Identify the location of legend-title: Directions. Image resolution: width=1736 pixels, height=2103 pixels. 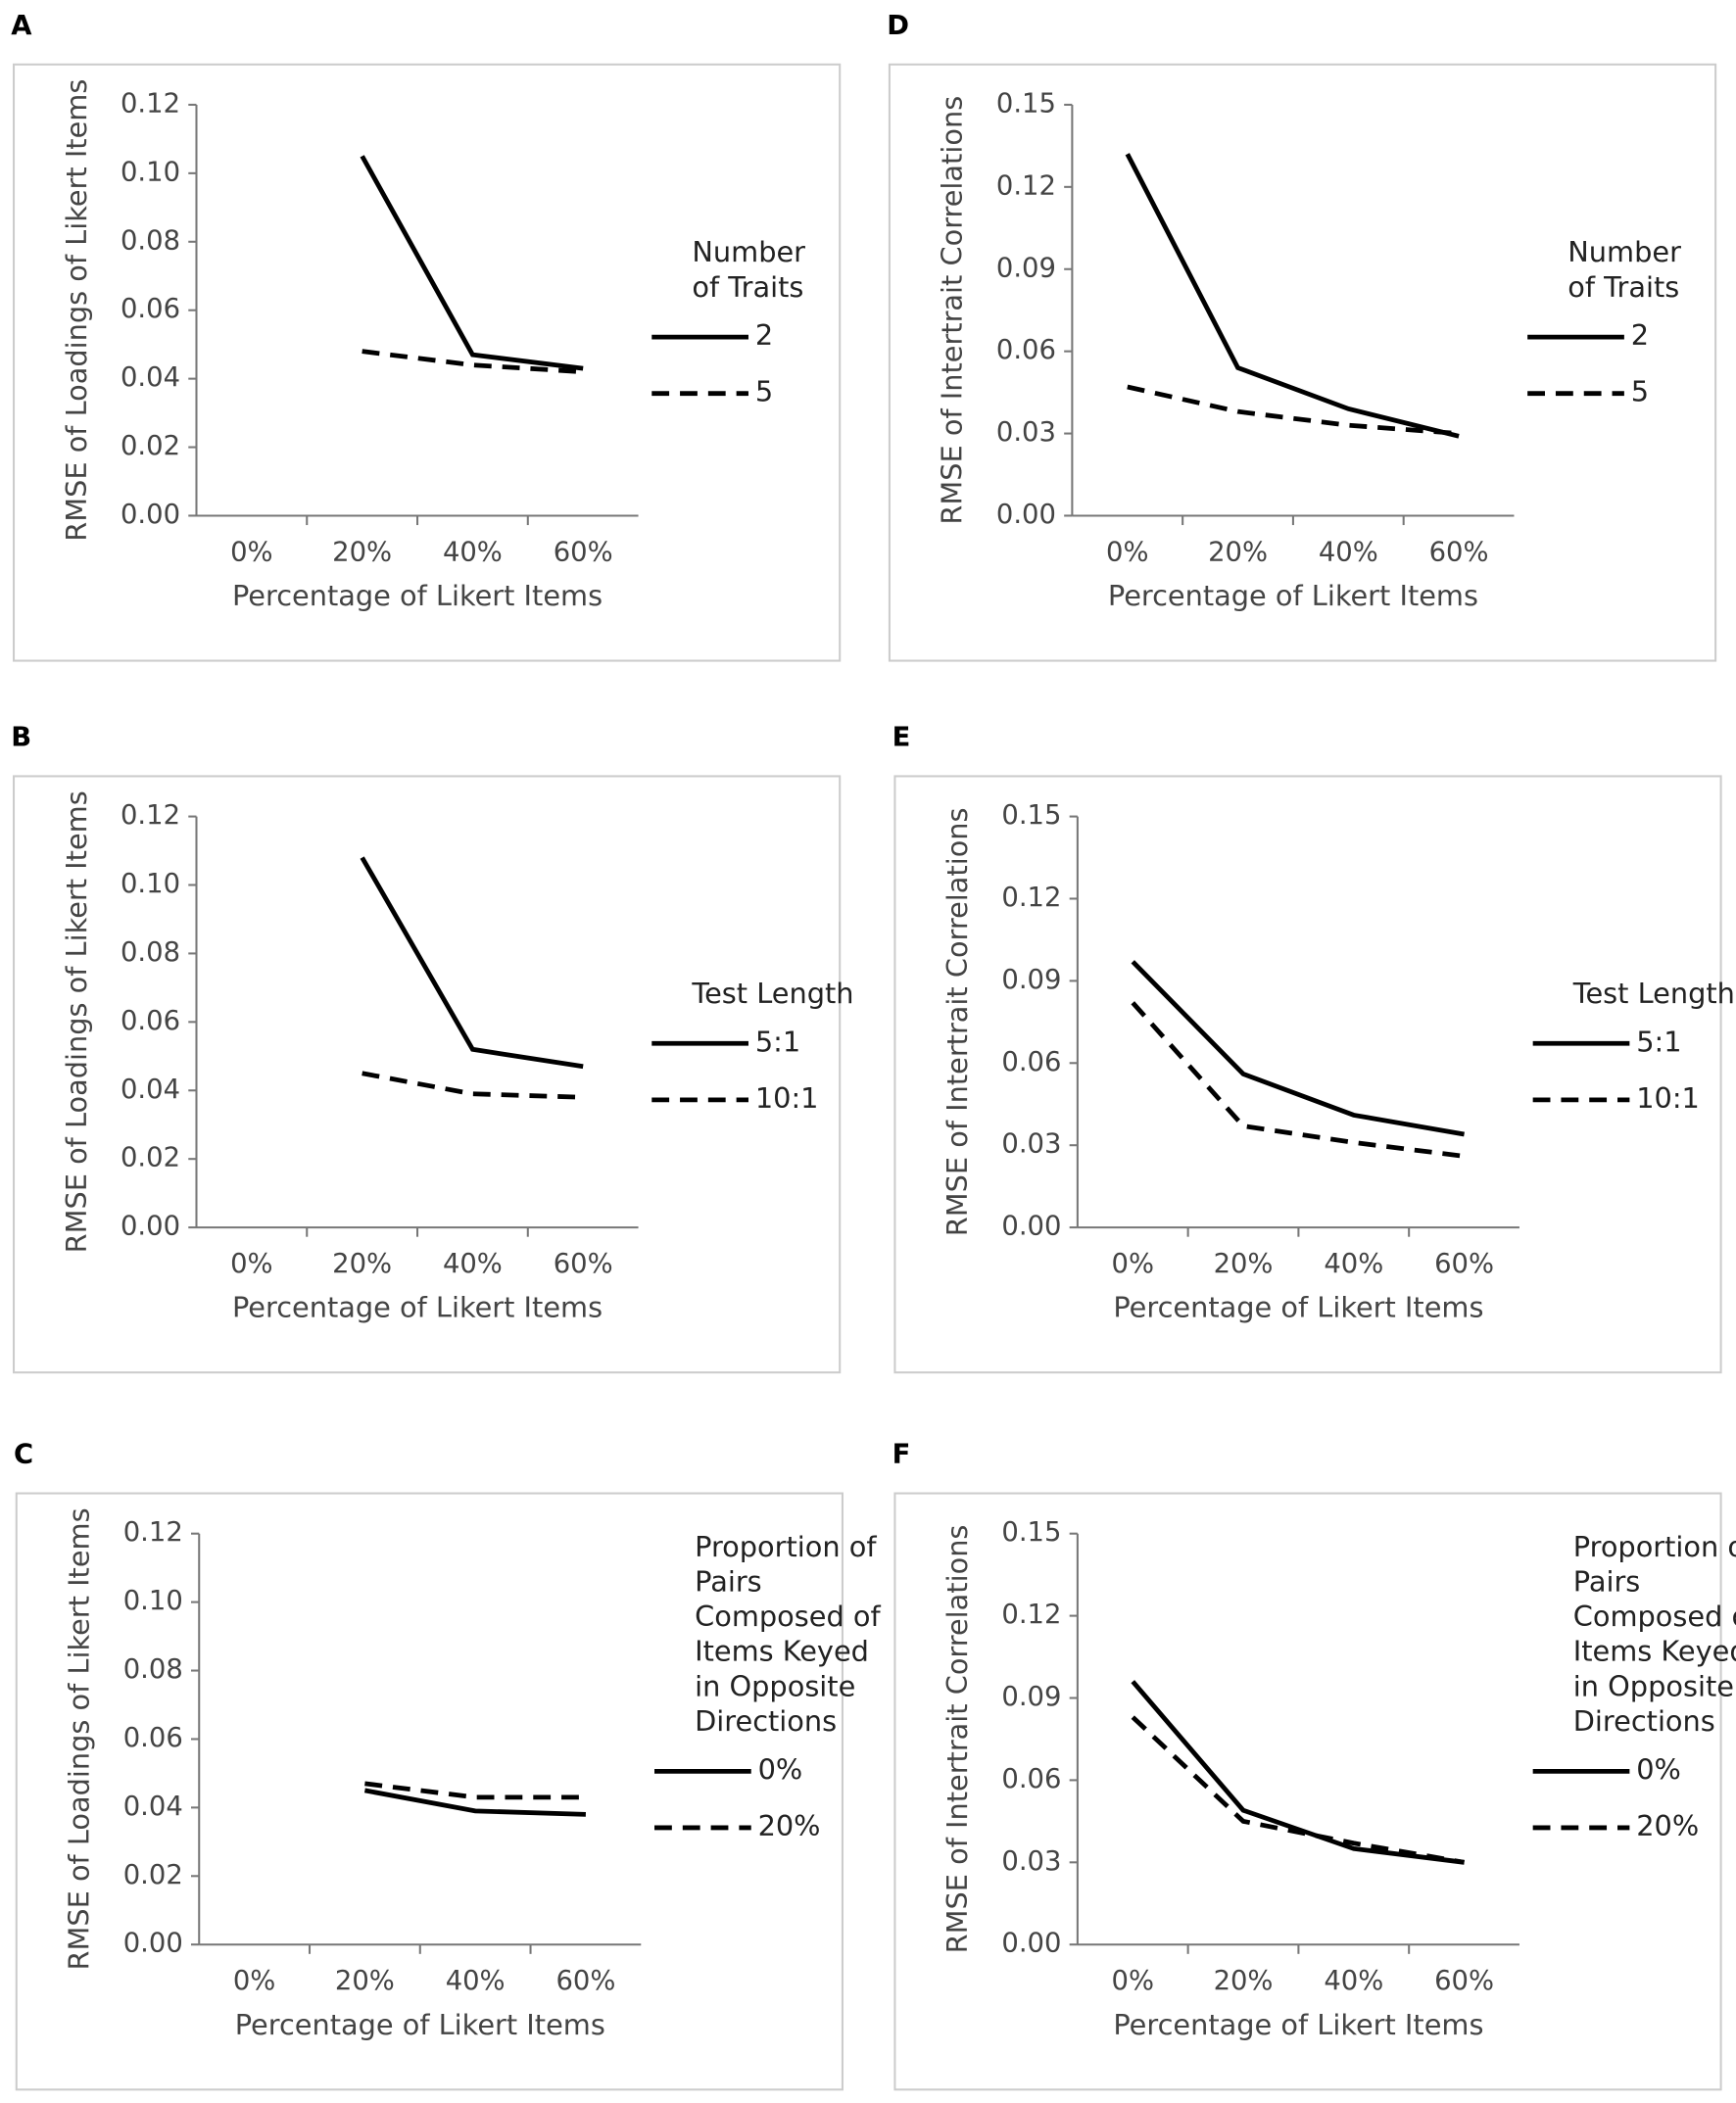
(1644, 1721).